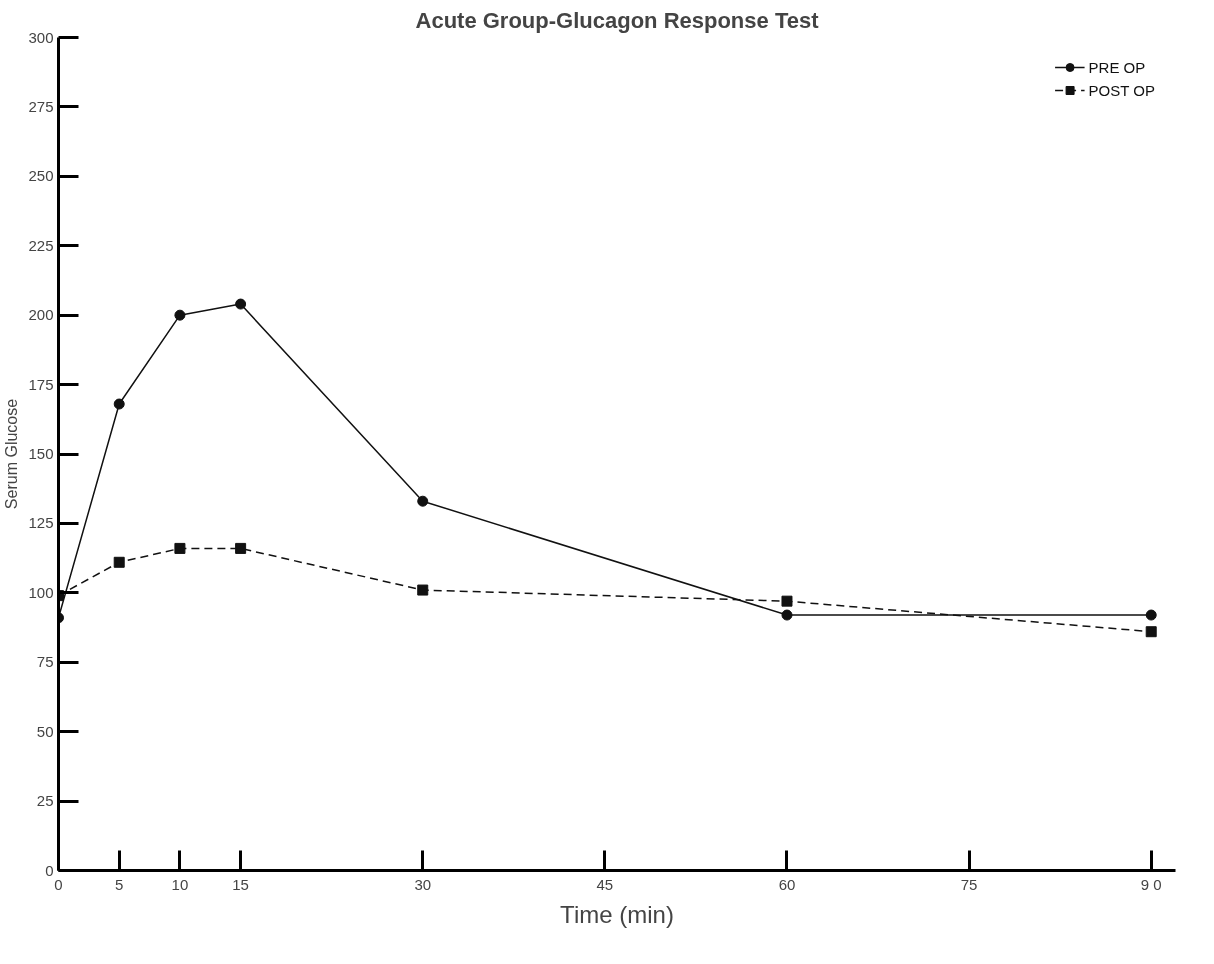  What do you see at coordinates (45, 731) in the screenshot?
I see `y-tick-label: 50` at bounding box center [45, 731].